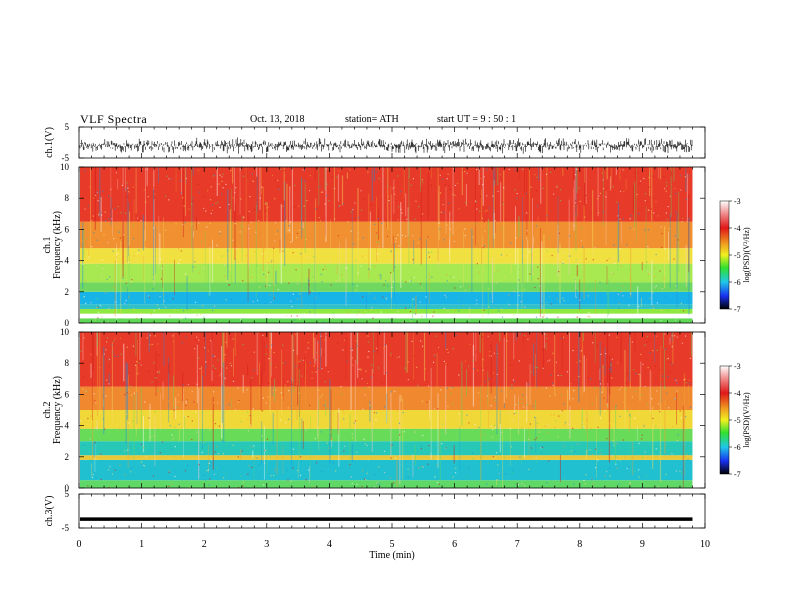 The width and height of the screenshot is (792, 612). I want to click on station-label: station= ATH, so click(372, 119).